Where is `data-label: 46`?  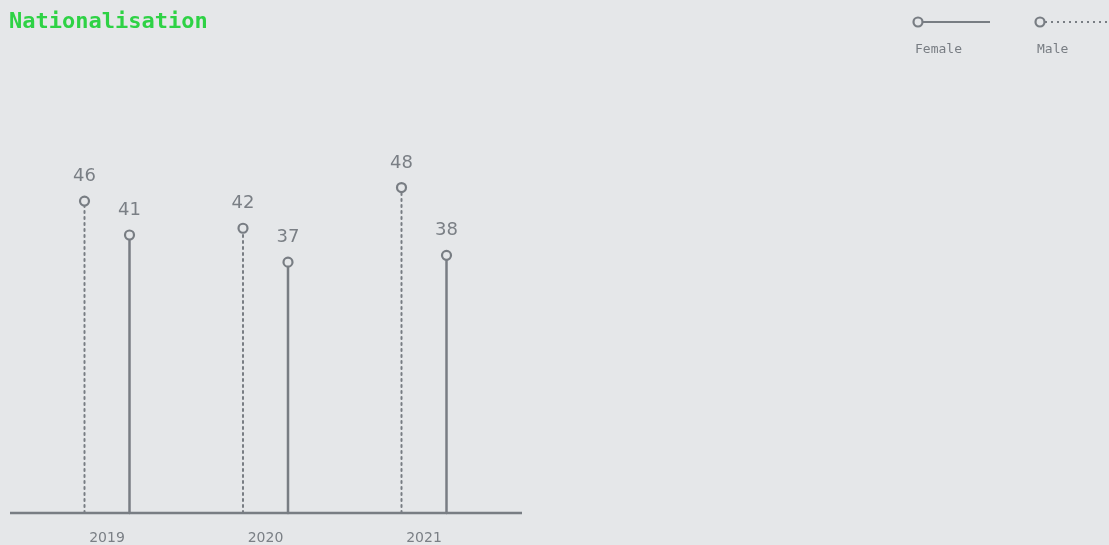 data-label: 46 is located at coordinates (84, 175).